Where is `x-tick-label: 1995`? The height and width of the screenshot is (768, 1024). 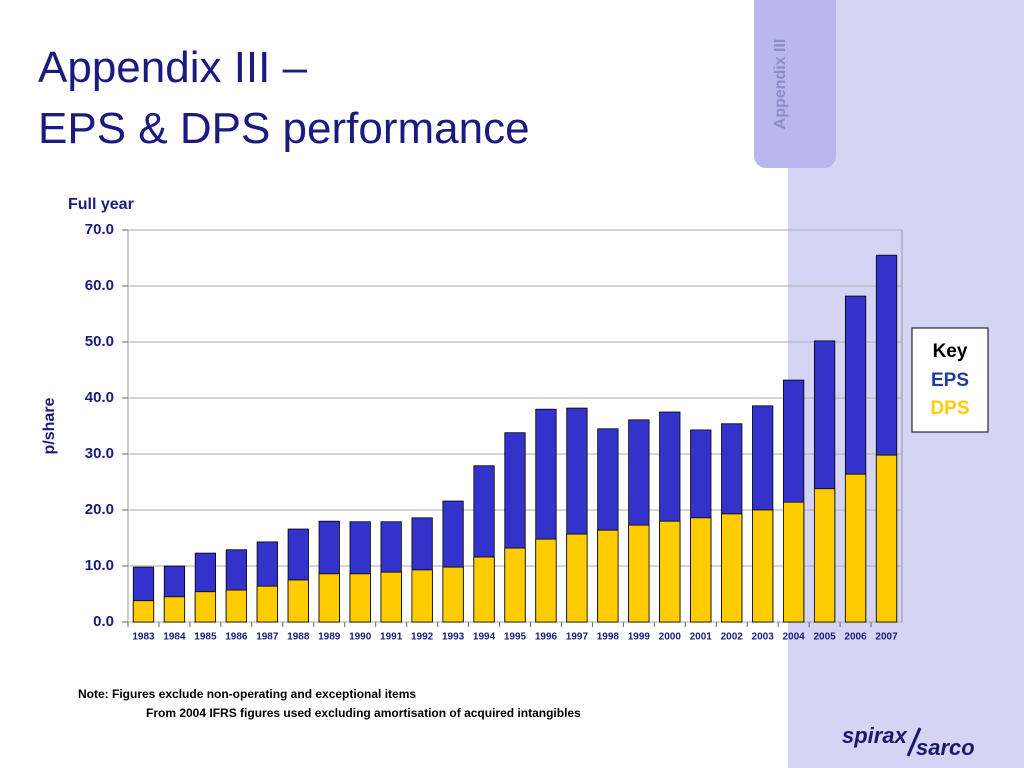 x-tick-label: 1995 is located at coordinates (515, 637).